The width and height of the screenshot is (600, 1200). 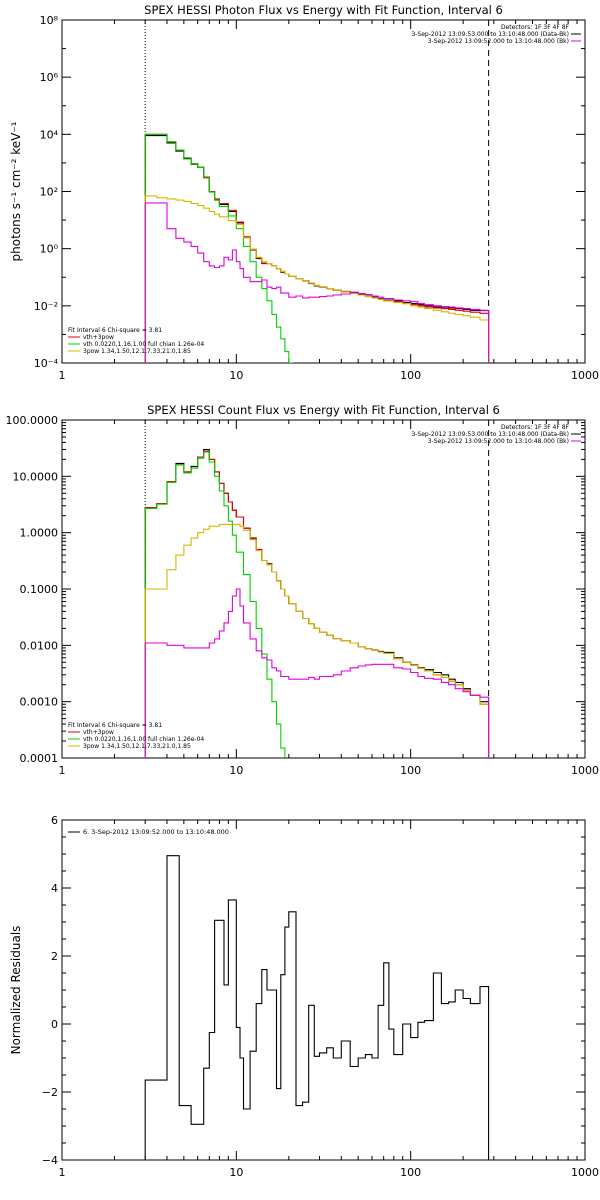 What do you see at coordinates (46, 363) in the screenshot?
I see `y-tick-label: 10⁻⁴` at bounding box center [46, 363].